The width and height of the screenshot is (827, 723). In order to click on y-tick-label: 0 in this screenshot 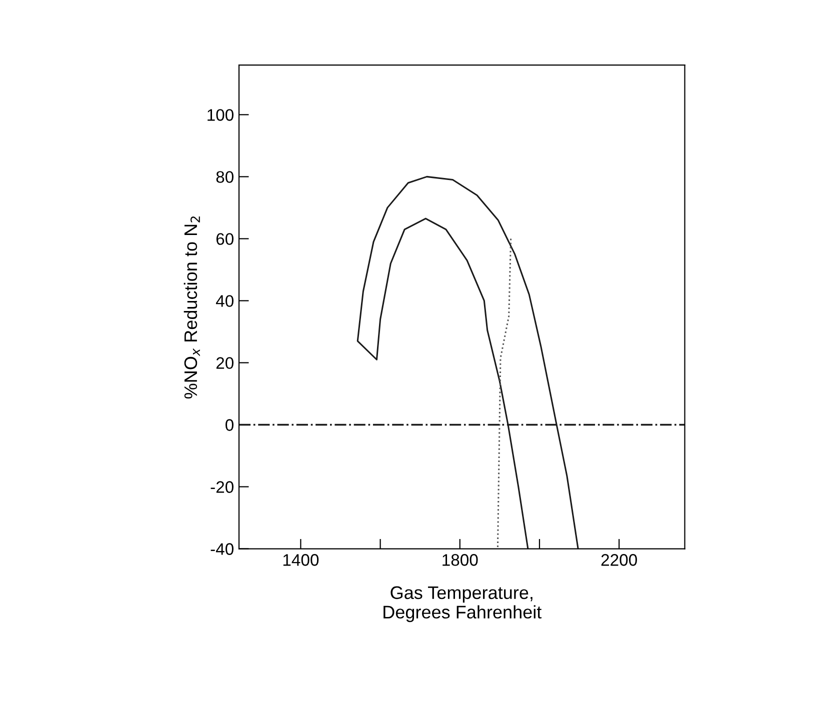, I will do `click(230, 425)`.